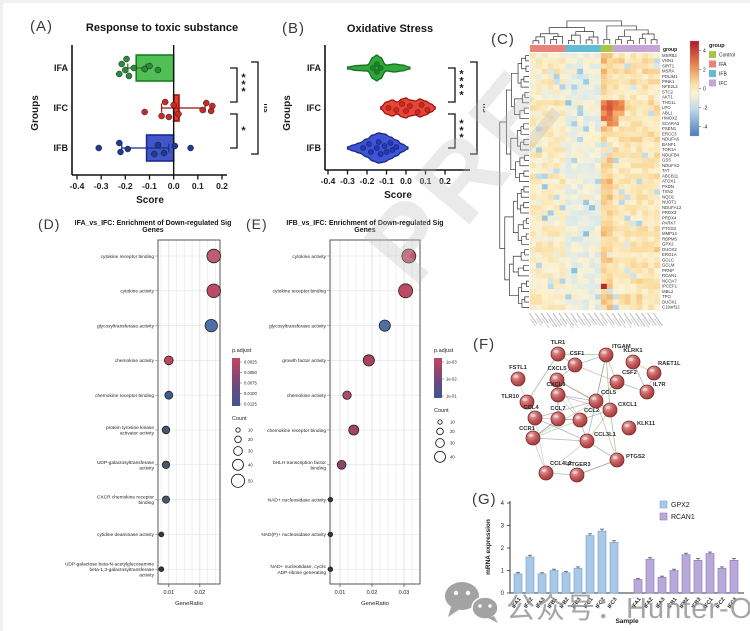 Image resolution: width=750 pixels, height=631 pixels. Describe the element at coordinates (668, 291) in the screenshot. I see `gene-label: MBL2` at that location.